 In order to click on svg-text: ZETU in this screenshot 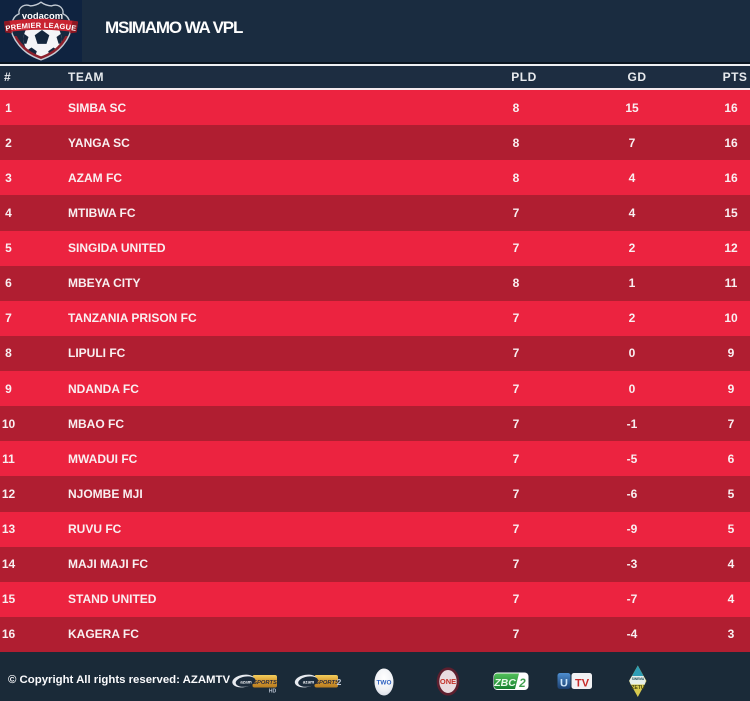, I will do `click(637, 688)`.